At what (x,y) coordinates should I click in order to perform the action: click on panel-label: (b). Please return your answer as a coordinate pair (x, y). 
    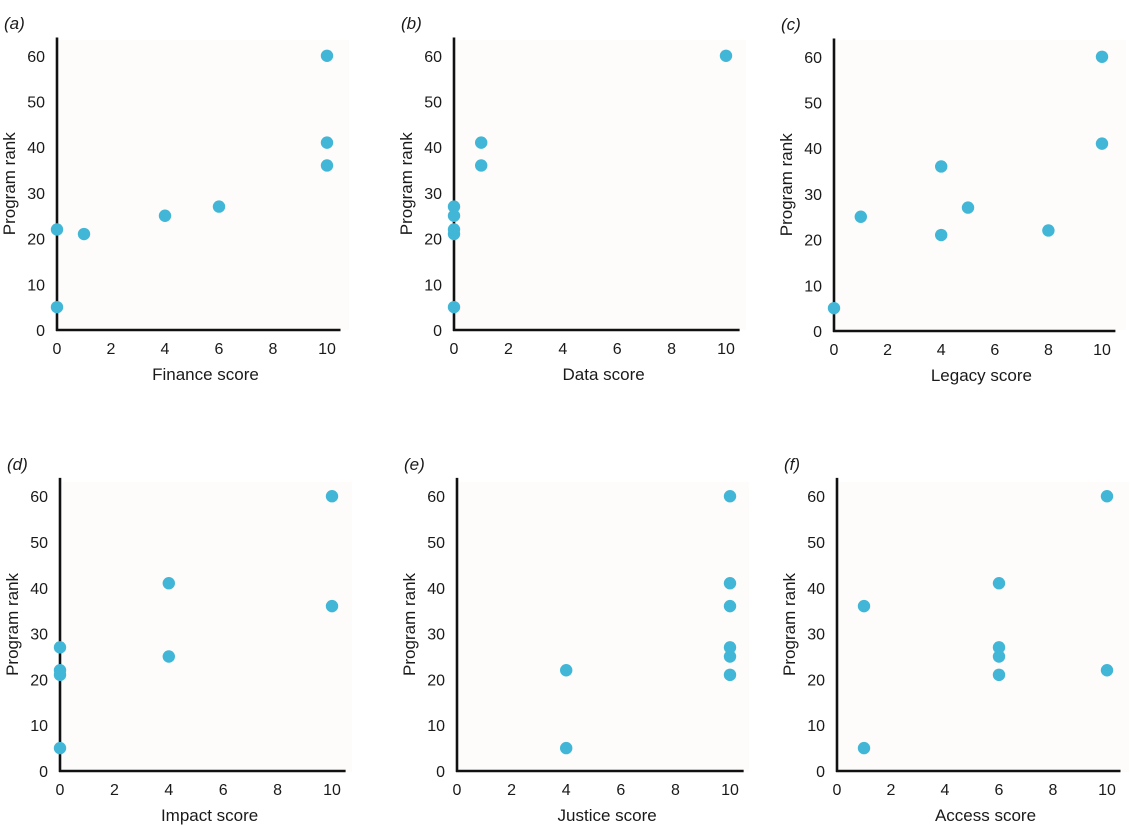
    Looking at the image, I should click on (411, 23).